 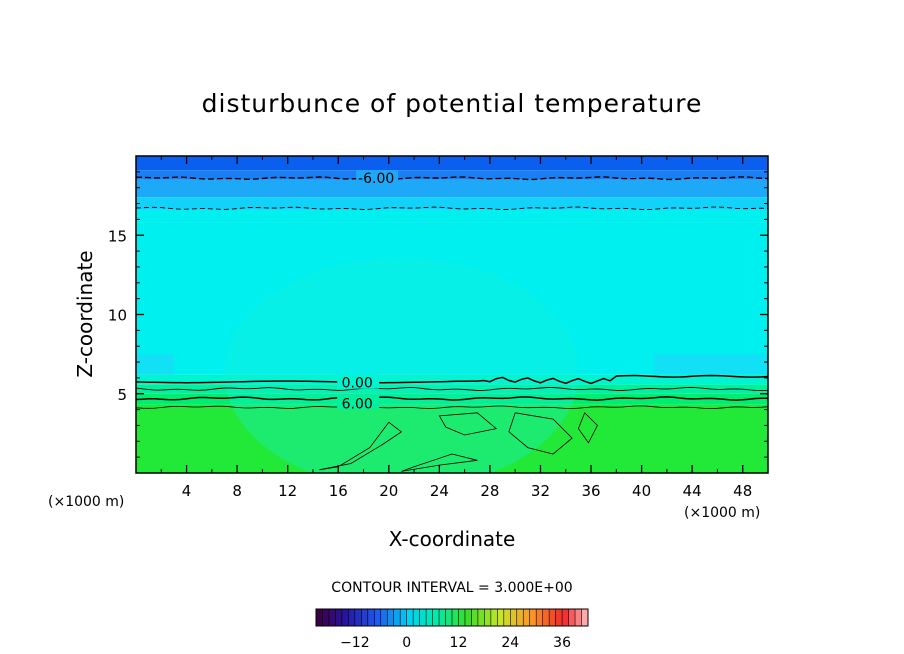 I want to click on x-tick-label-3: 16, so click(x=338, y=491).